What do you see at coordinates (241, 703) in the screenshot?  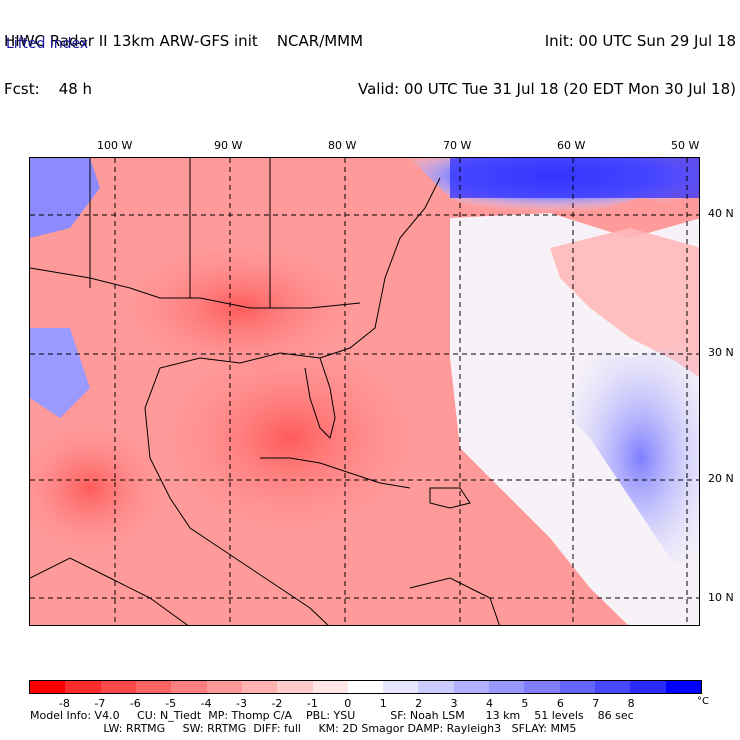 I see `colorbar-tick-label: -3` at bounding box center [241, 703].